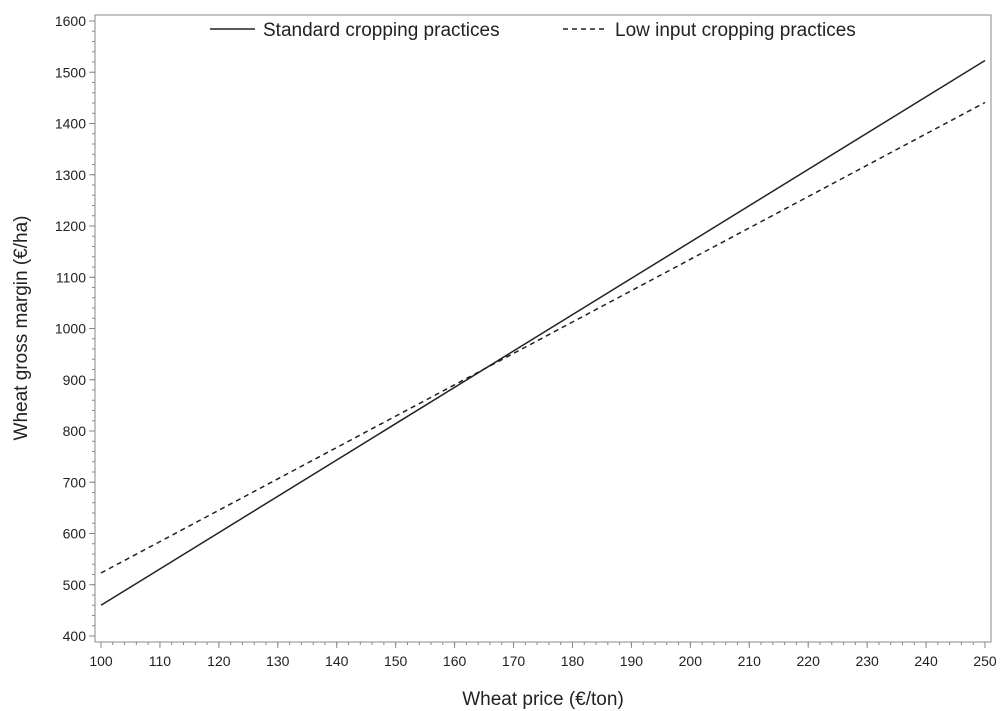 This screenshot has width=1001, height=711. I want to click on x-tick-label: 200, so click(691, 661).